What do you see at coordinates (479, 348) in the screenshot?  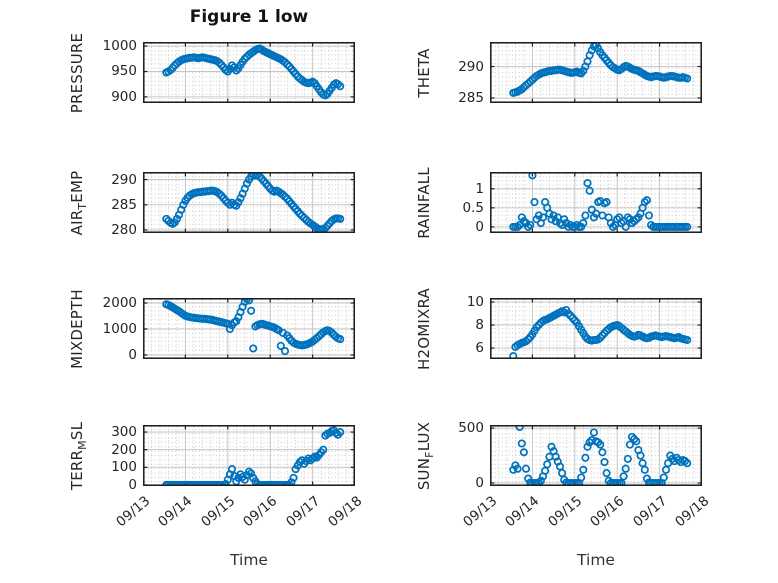 I see `y-tick-label: 6` at bounding box center [479, 348].